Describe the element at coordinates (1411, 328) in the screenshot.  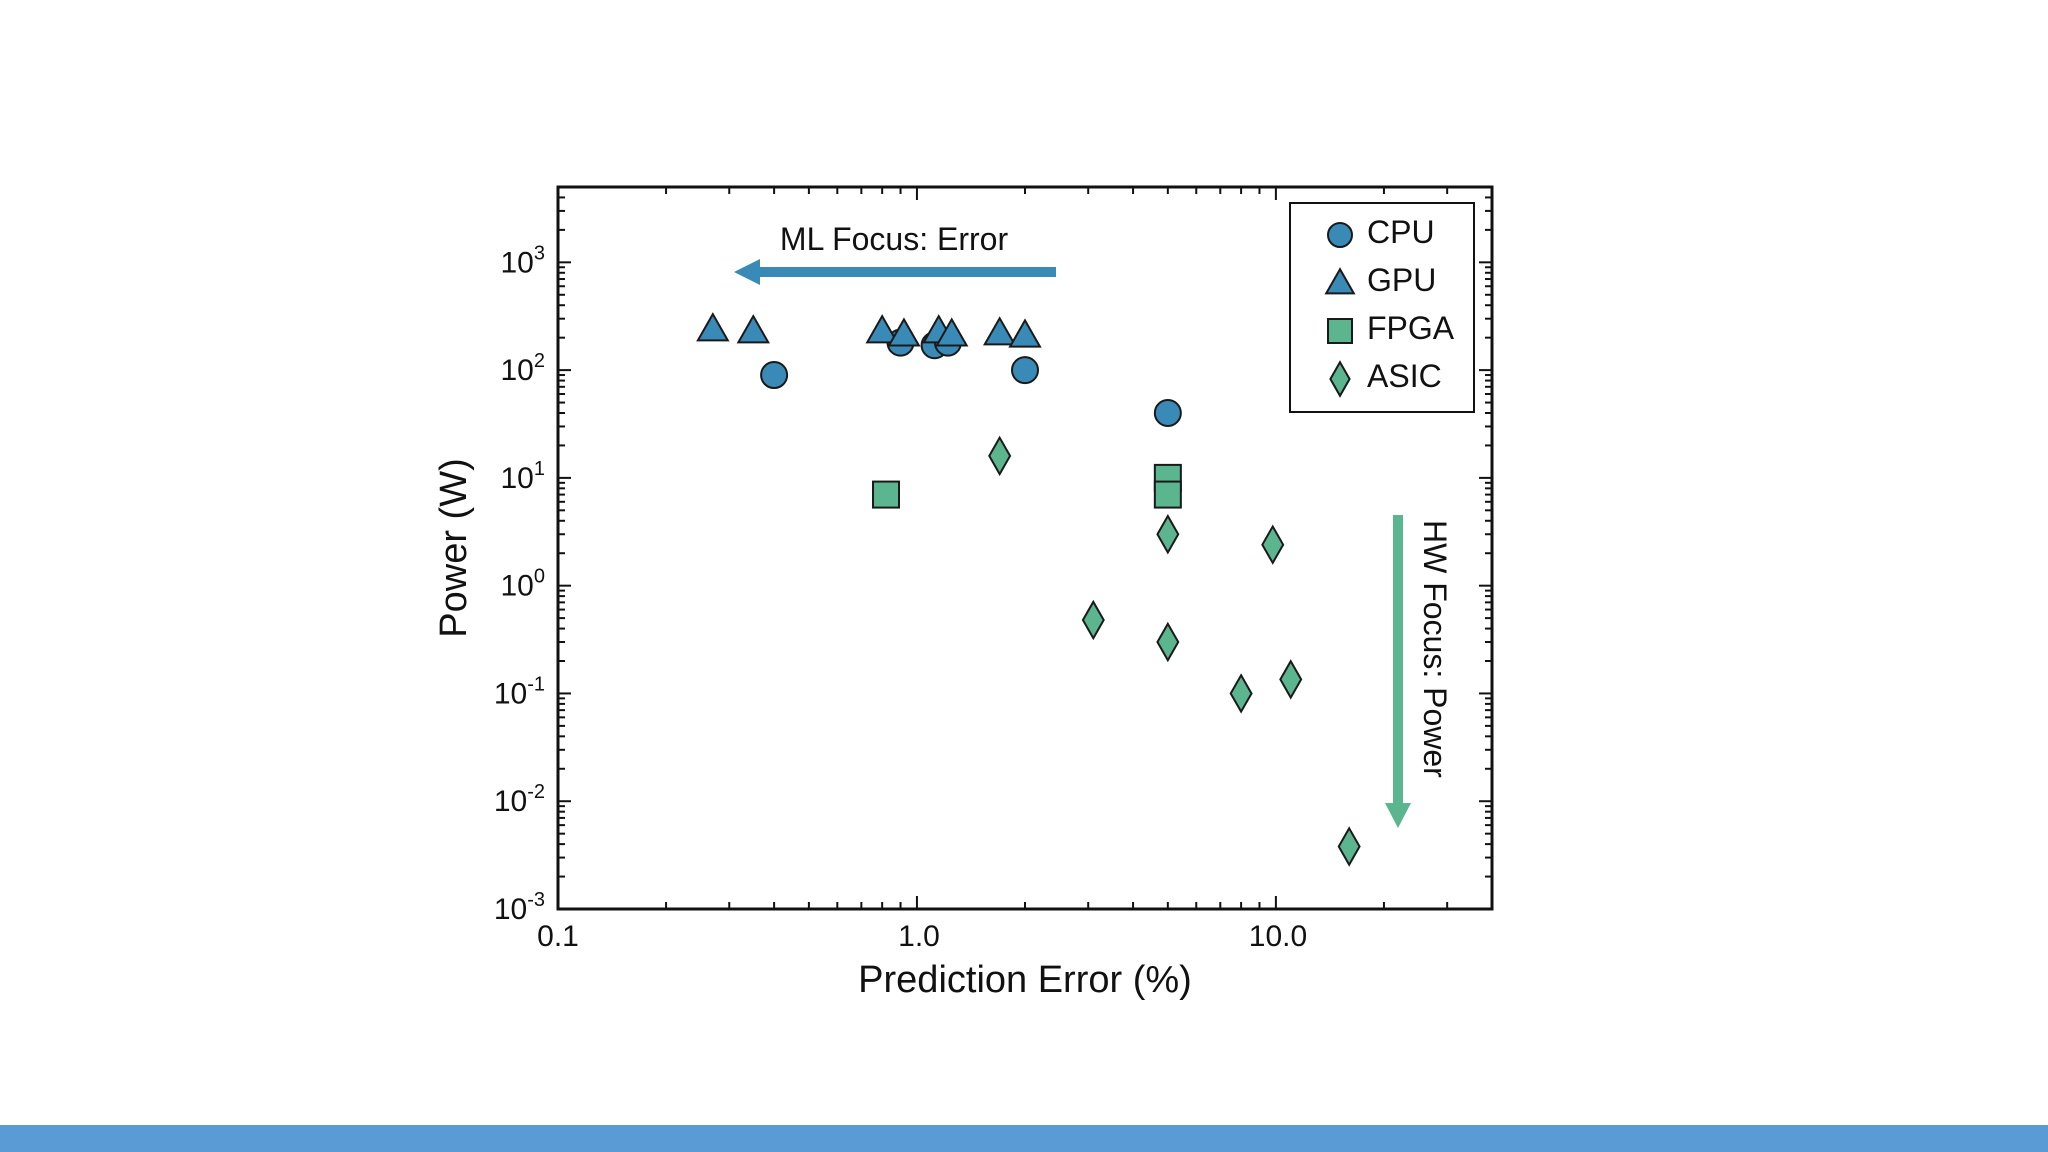
I see `legend-label-fpga: FPGA` at that location.